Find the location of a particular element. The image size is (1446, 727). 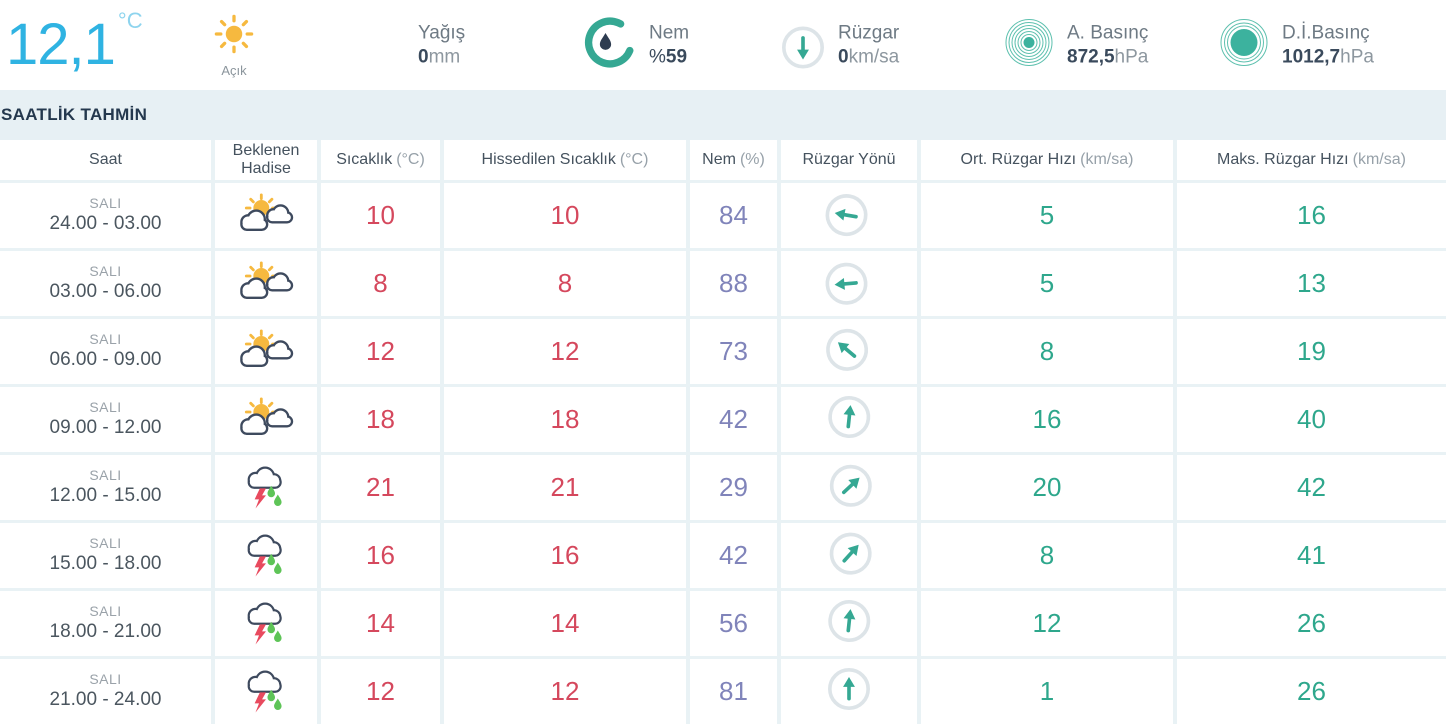

sea-level-pressure-value-line: 1012,7hPa is located at coordinates (1328, 56).